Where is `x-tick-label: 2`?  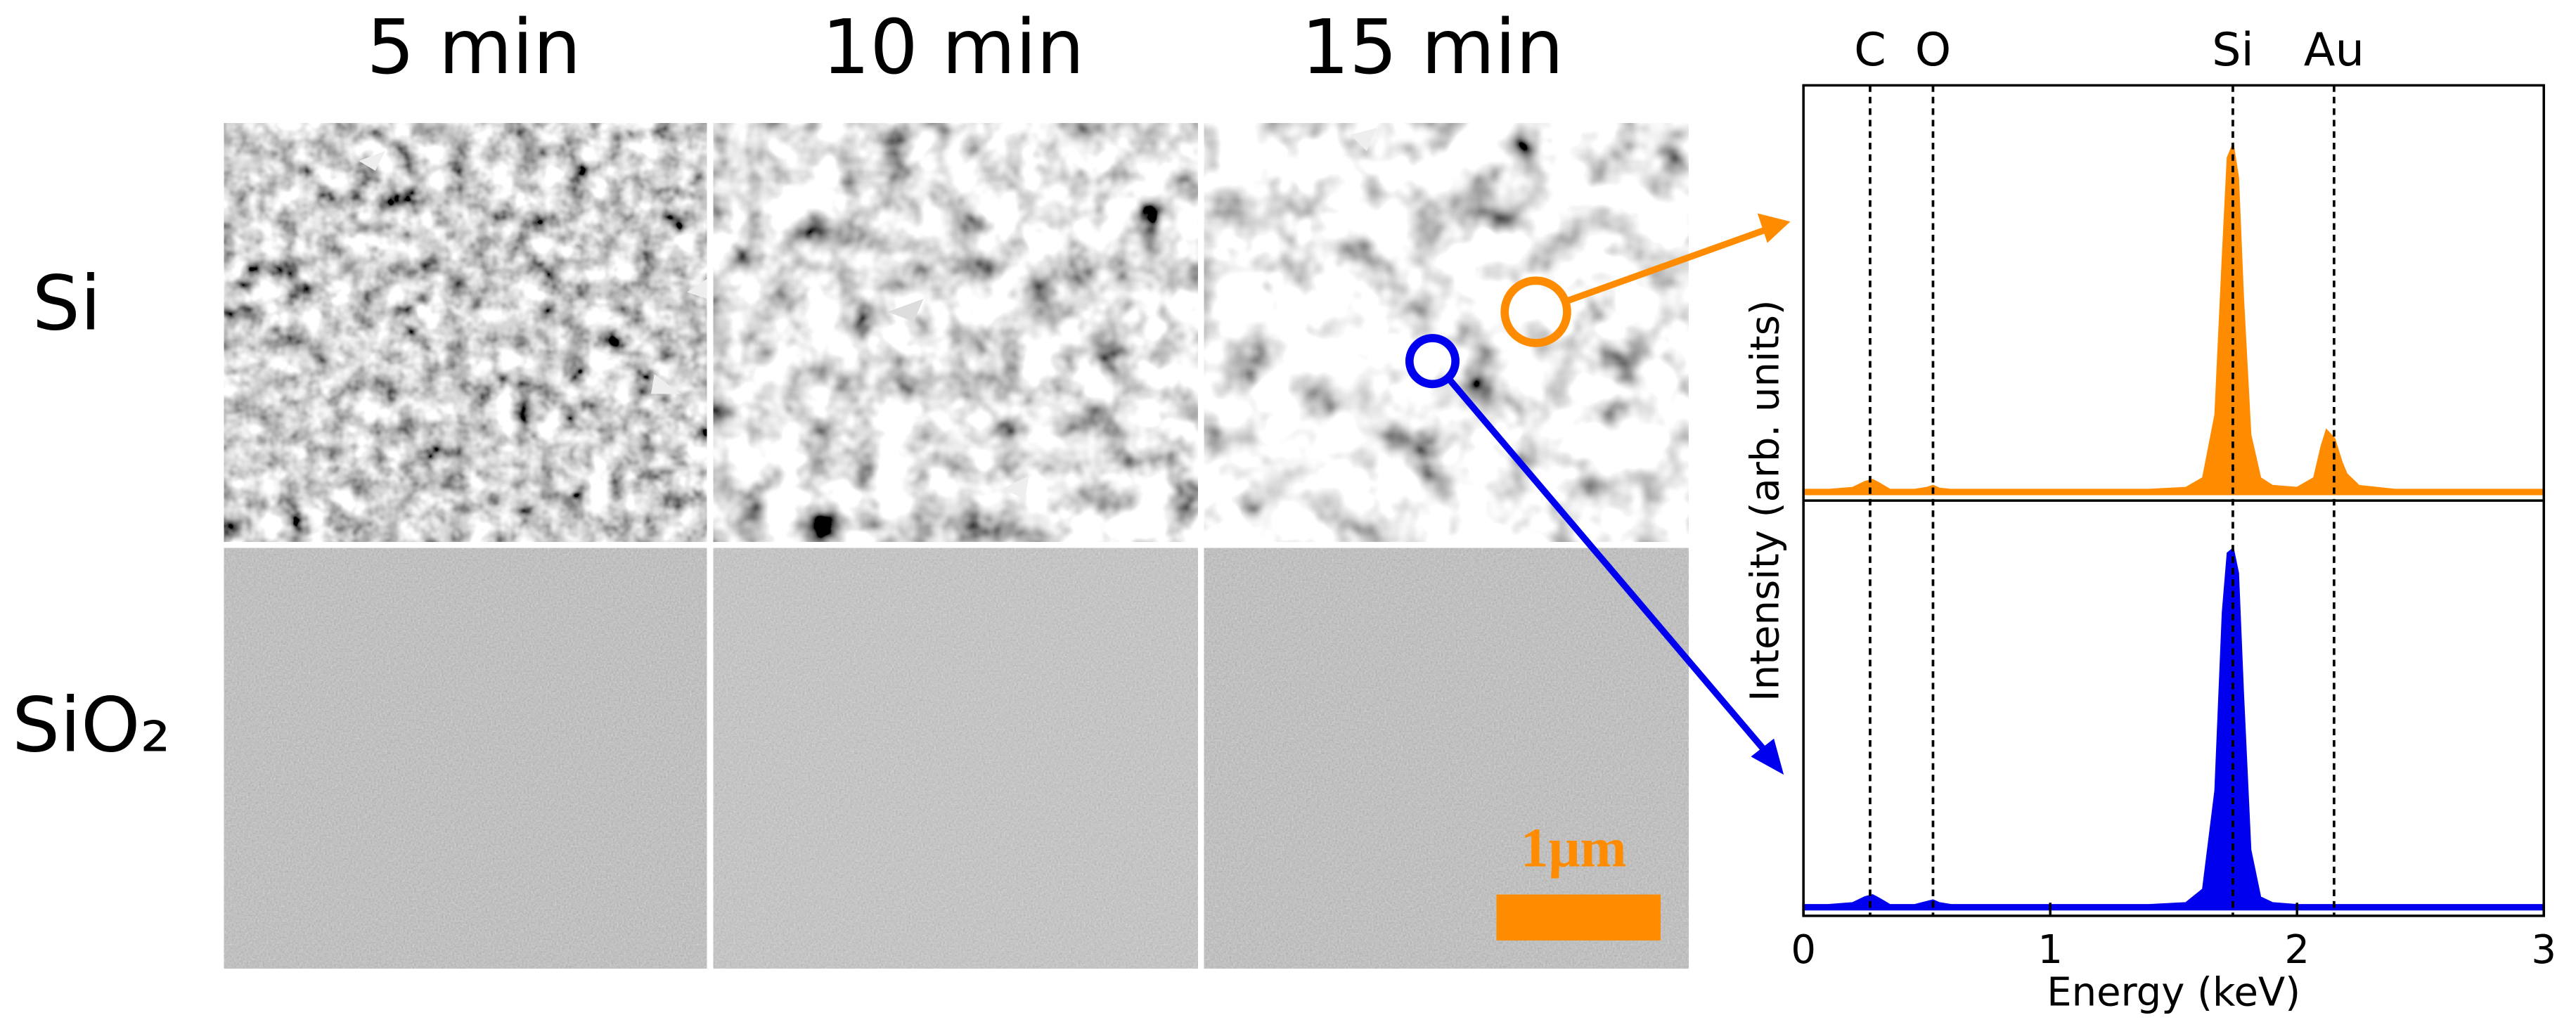
x-tick-label: 2 is located at coordinates (2297, 950).